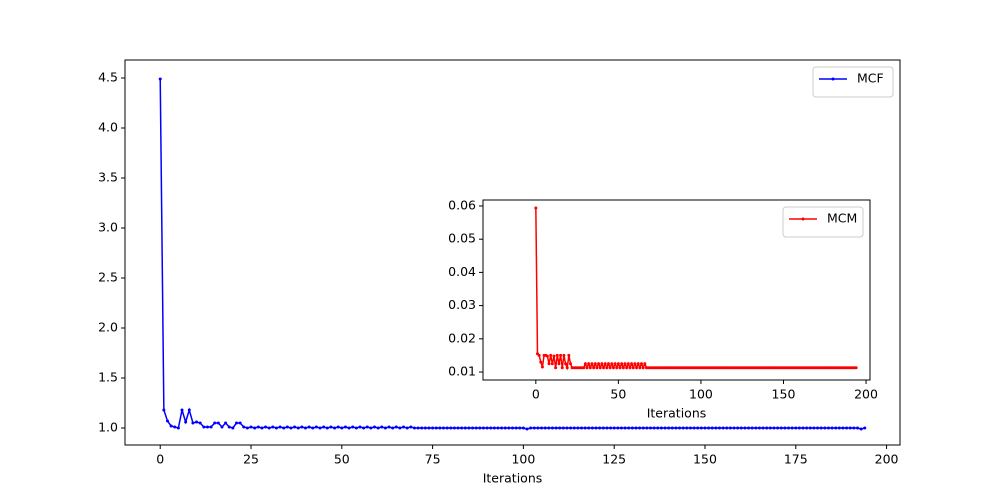  What do you see at coordinates (462, 371) in the screenshot?
I see `y-tick-label: 0.01` at bounding box center [462, 371].